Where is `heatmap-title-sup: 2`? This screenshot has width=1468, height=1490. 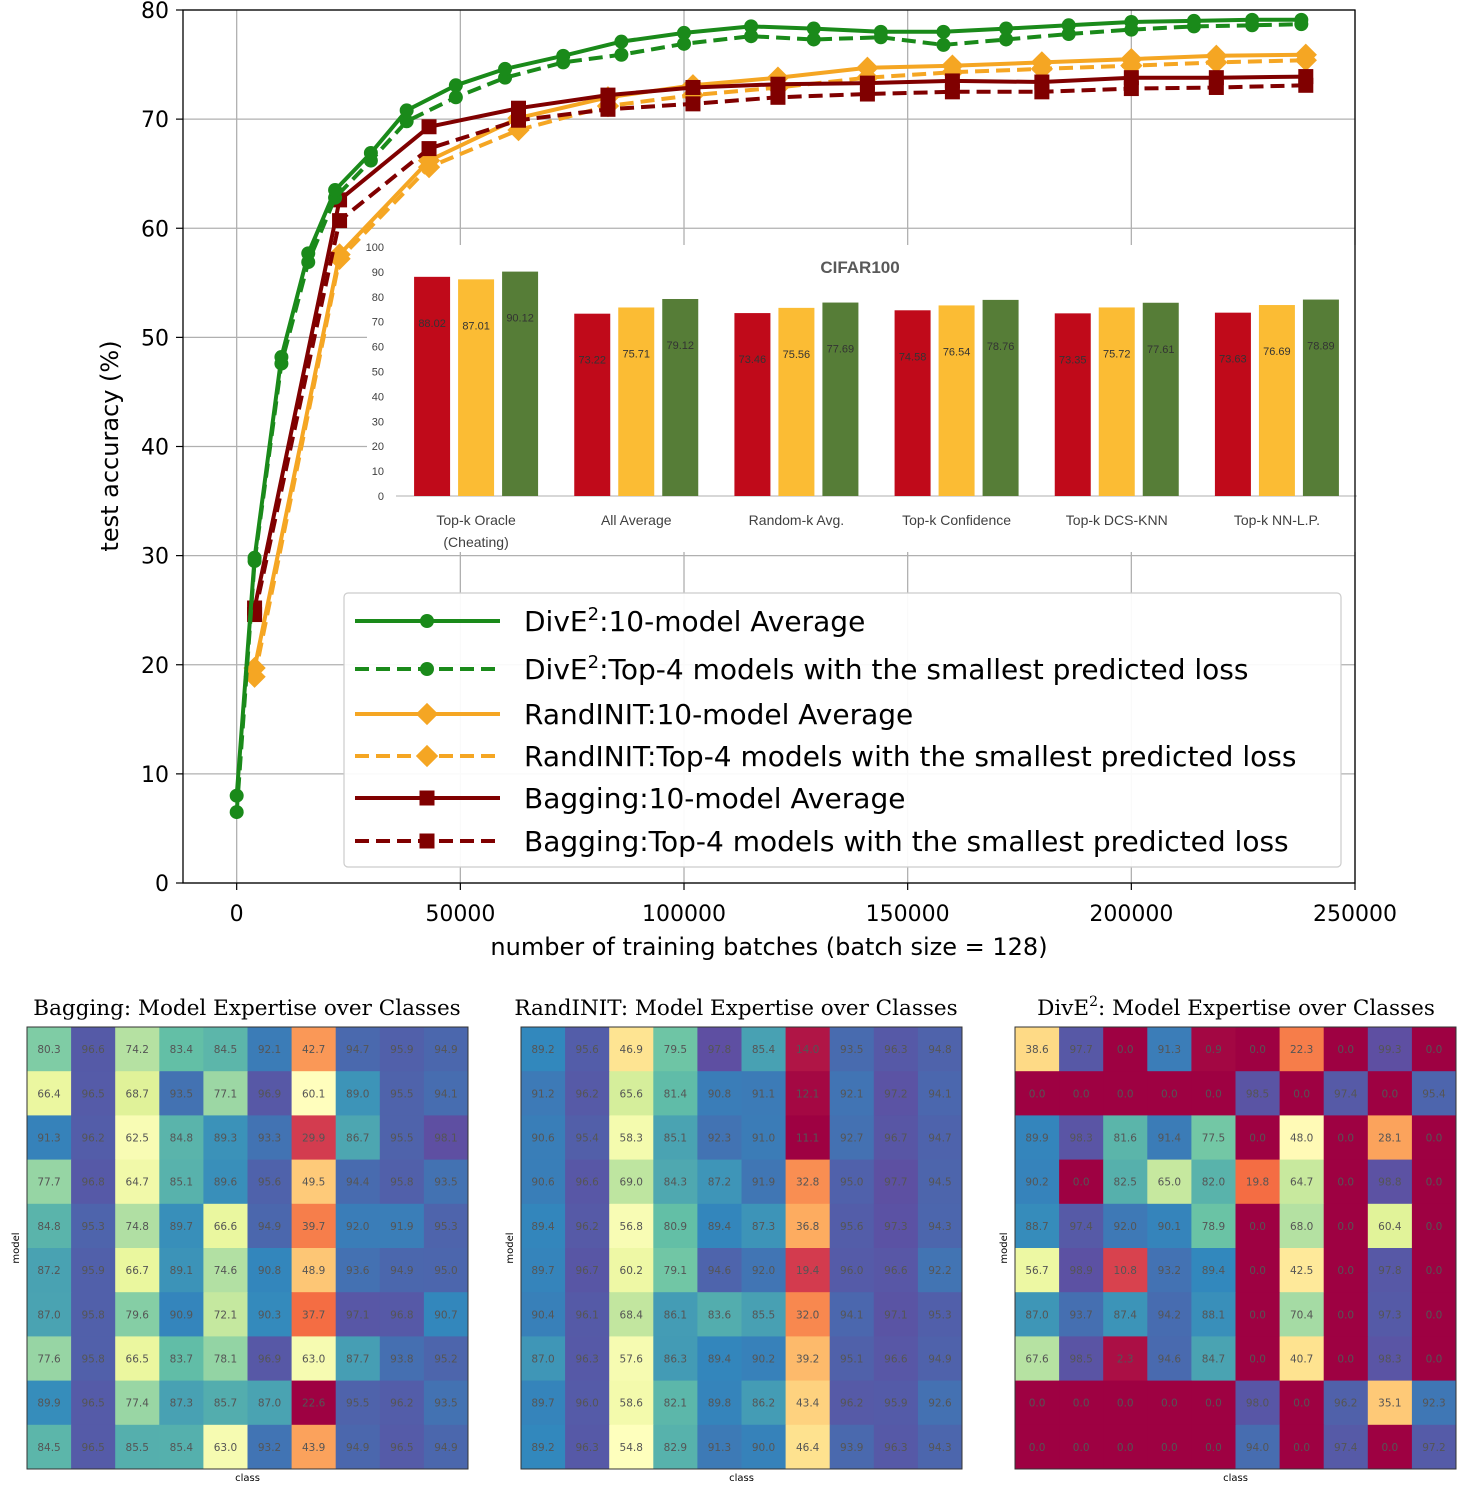 heatmap-title-sup: 2 is located at coordinates (1093, 1002).